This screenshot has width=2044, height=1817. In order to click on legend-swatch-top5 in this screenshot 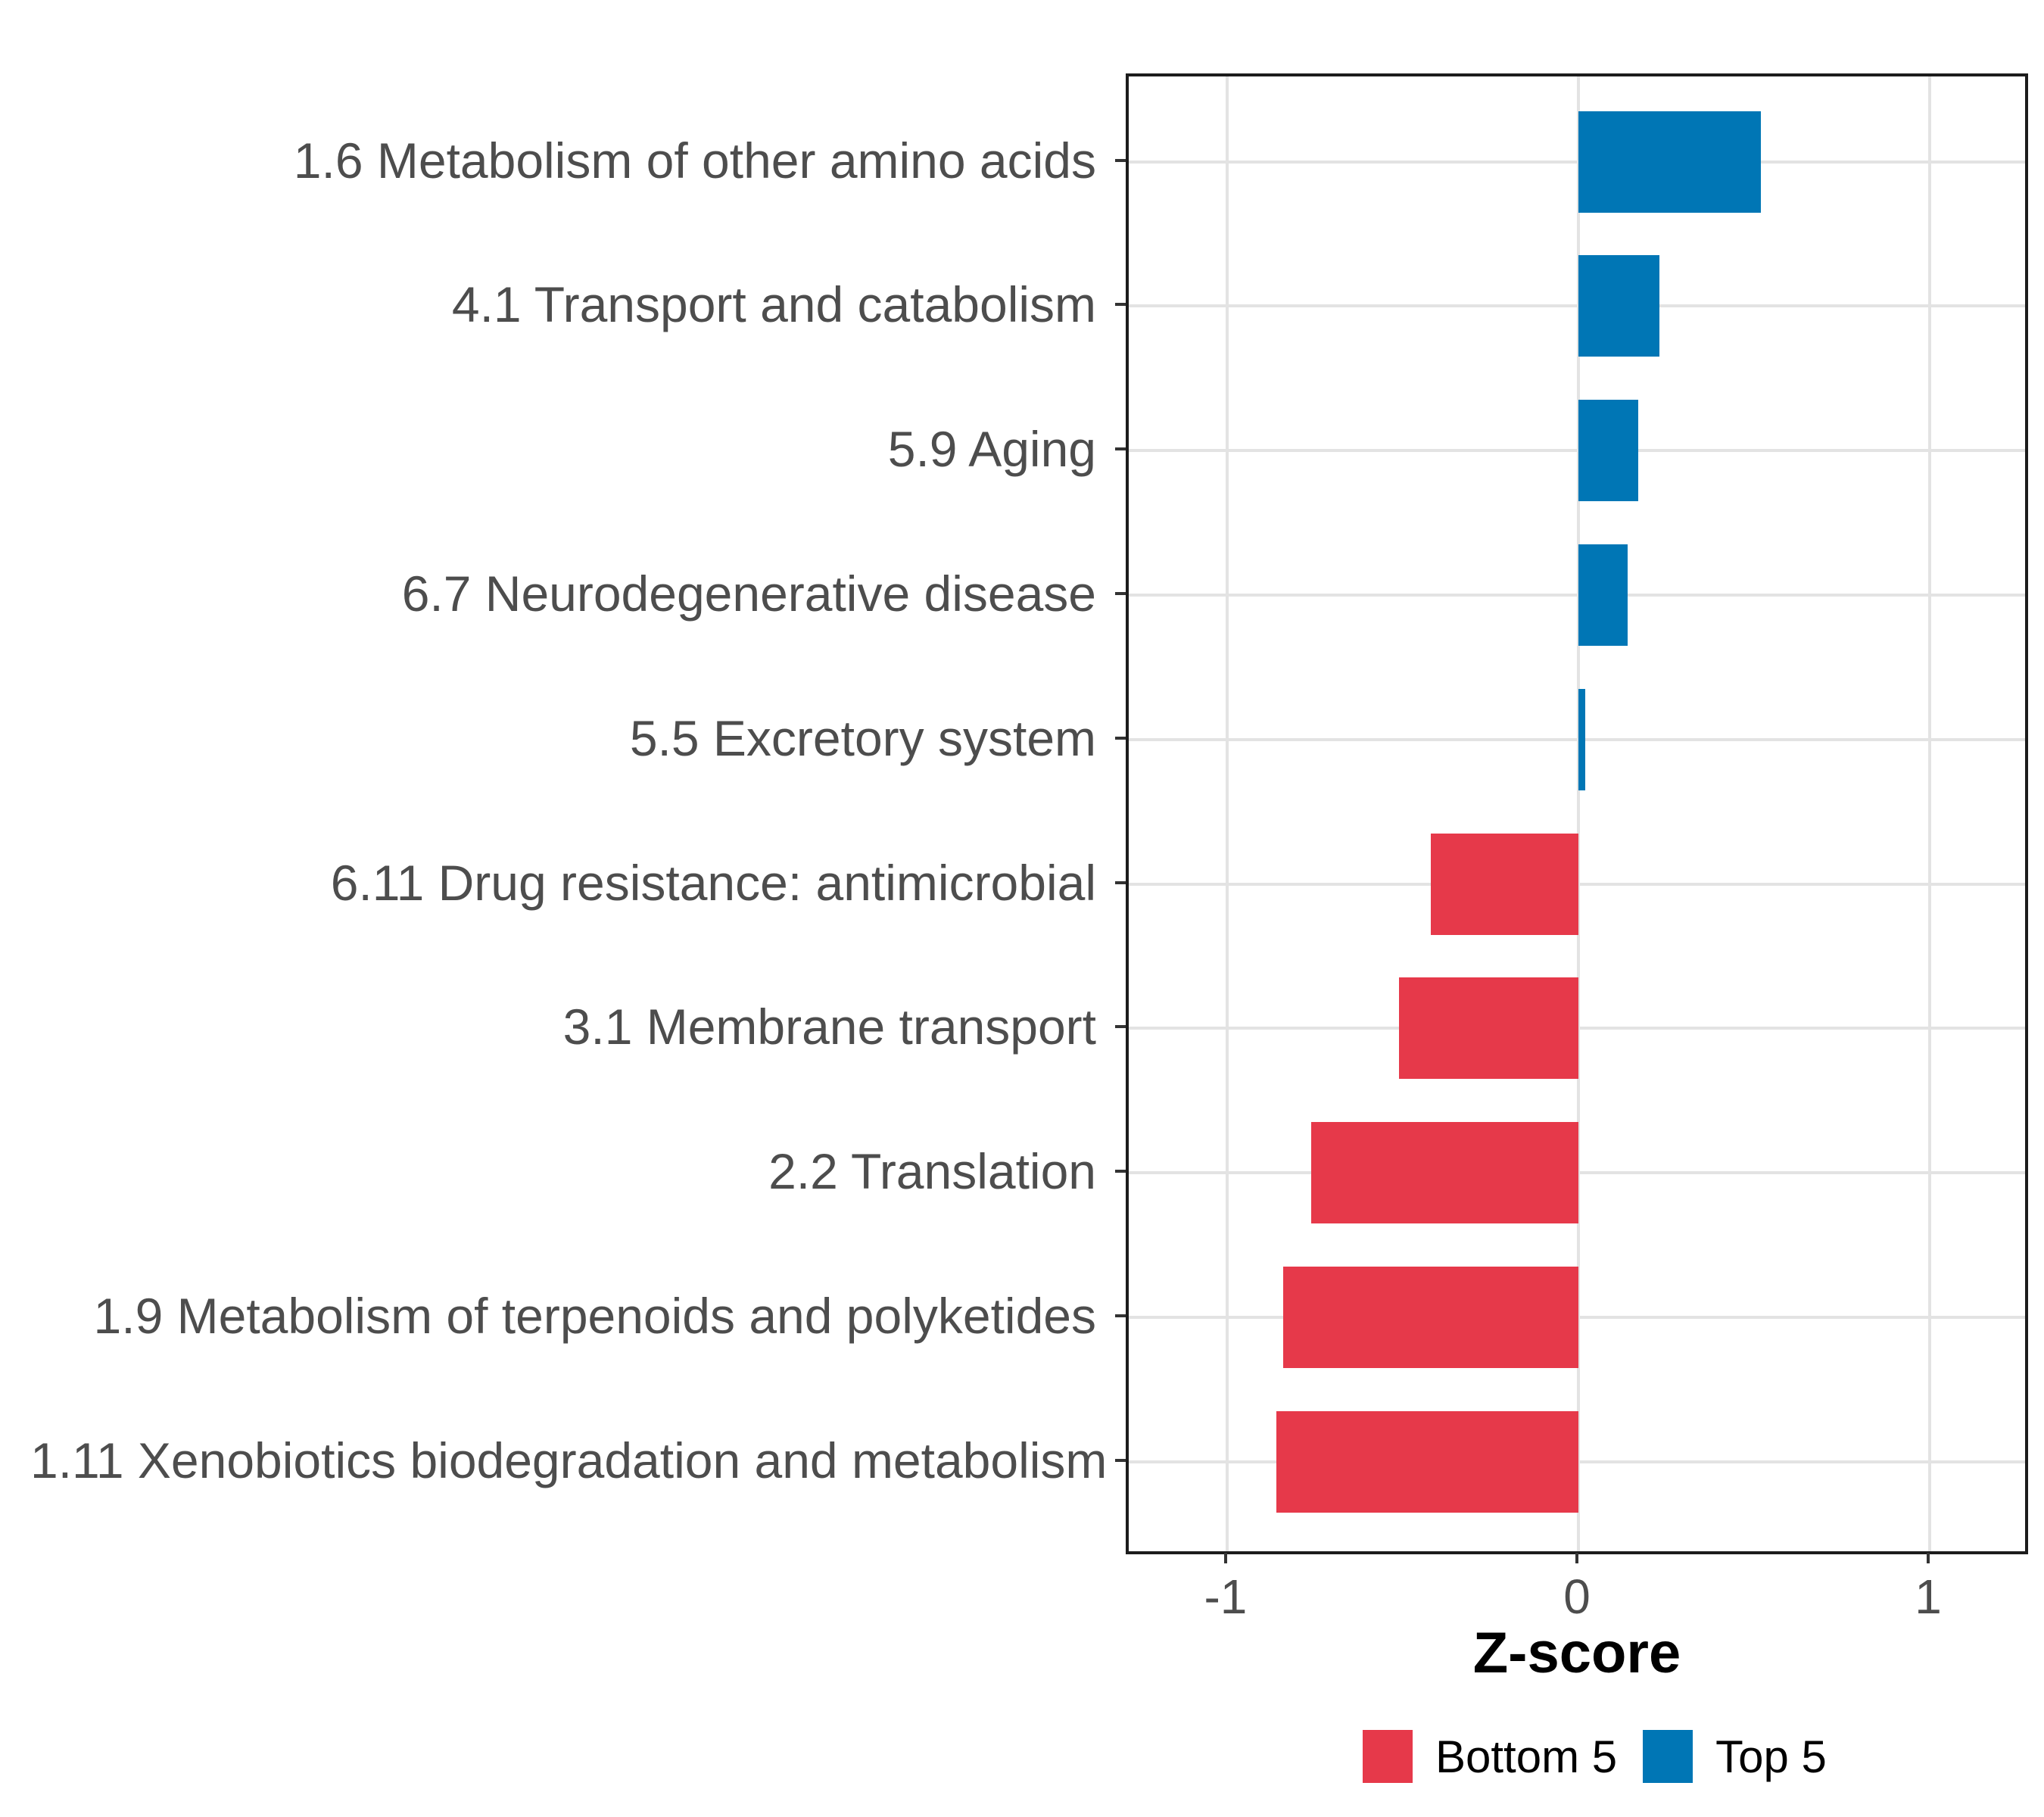, I will do `click(1668, 1756)`.